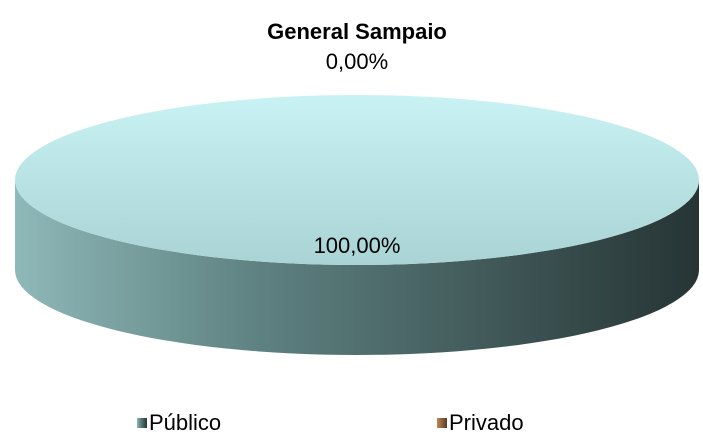 The width and height of the screenshot is (703, 434). Describe the element at coordinates (185, 422) in the screenshot. I see `legend-label: Público` at that location.